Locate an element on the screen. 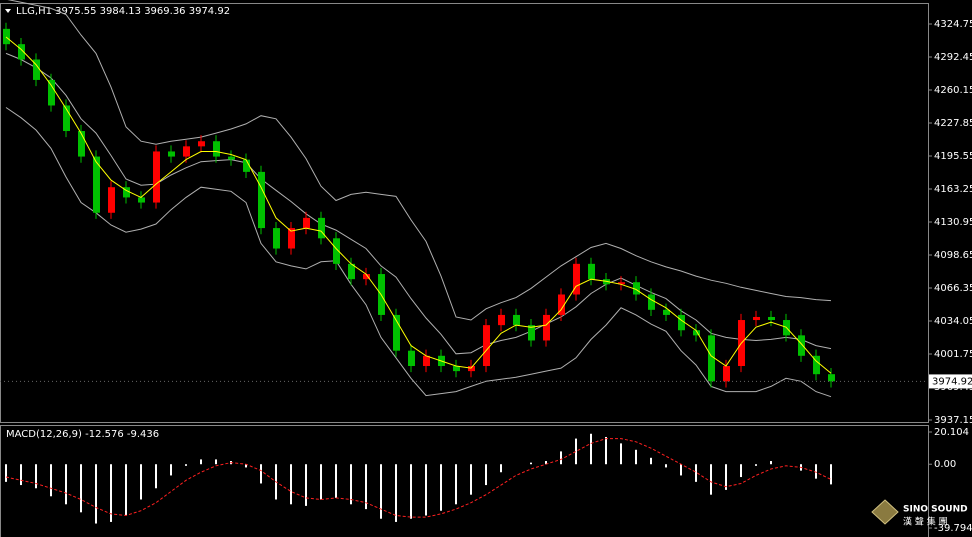 The width and height of the screenshot is (972, 537). y-tick-label: 4292.45 is located at coordinates (953, 57).